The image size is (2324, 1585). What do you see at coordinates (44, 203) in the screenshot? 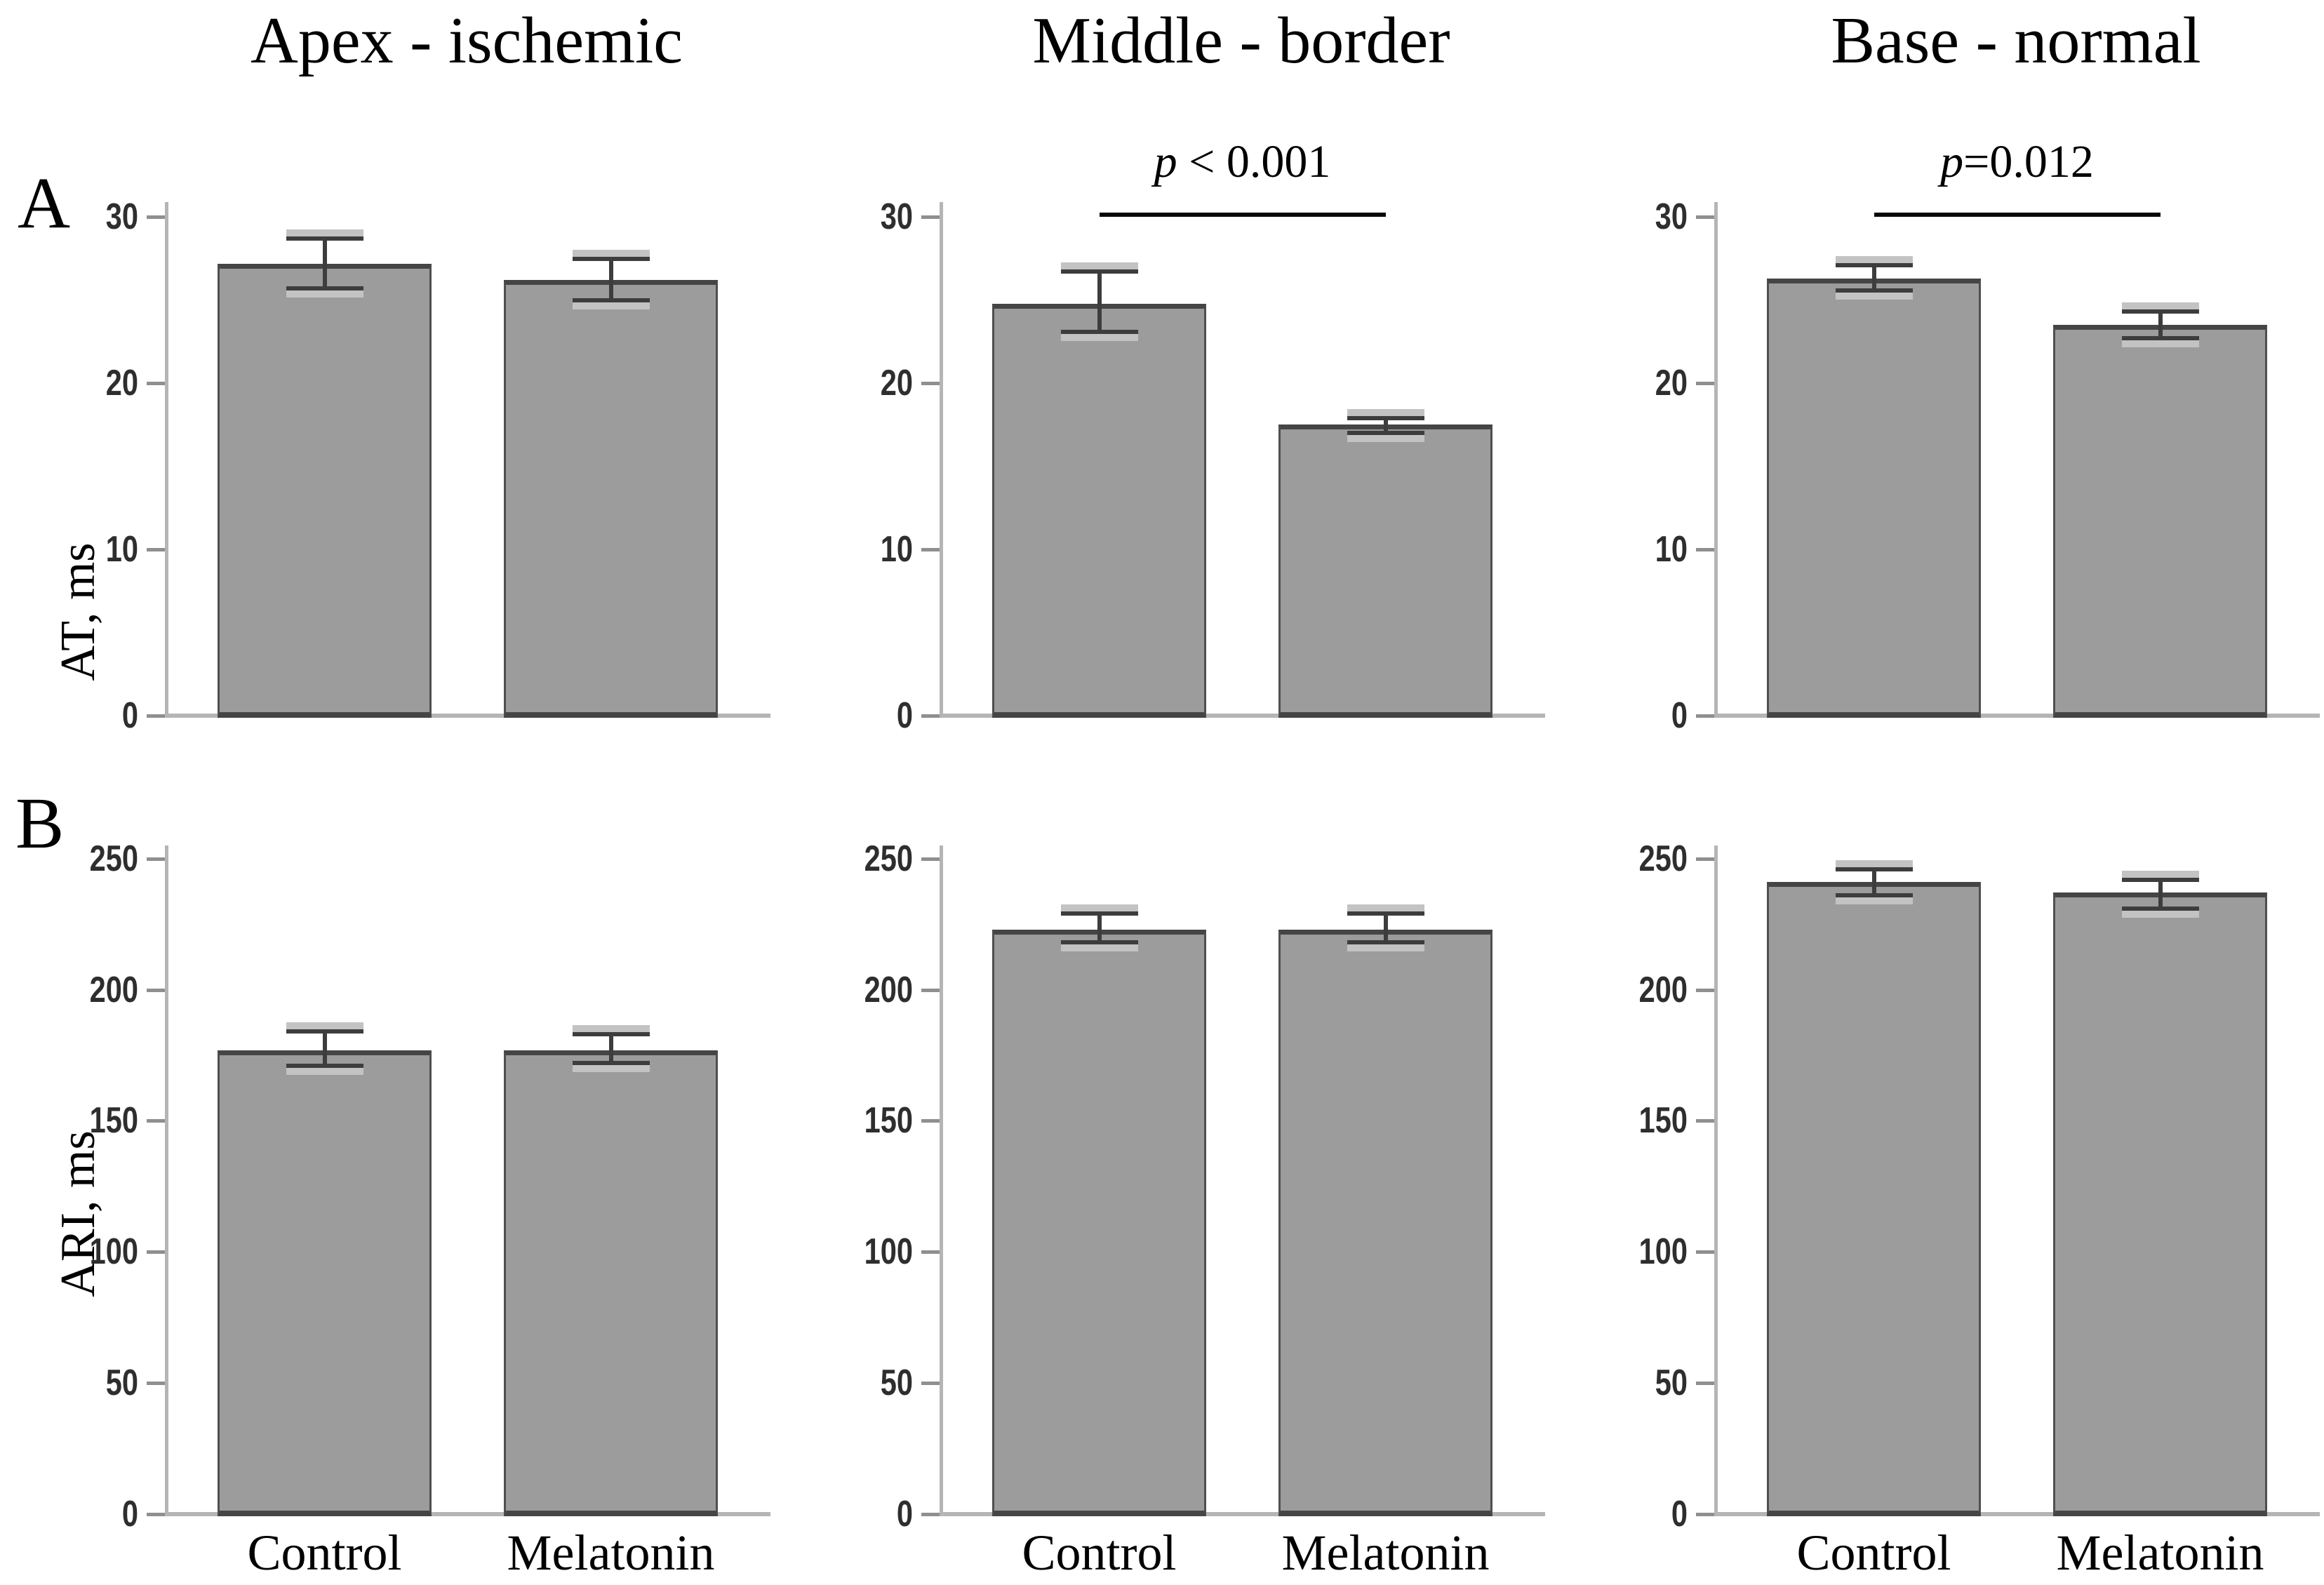
I see `panel-label-a: A` at bounding box center [44, 203].